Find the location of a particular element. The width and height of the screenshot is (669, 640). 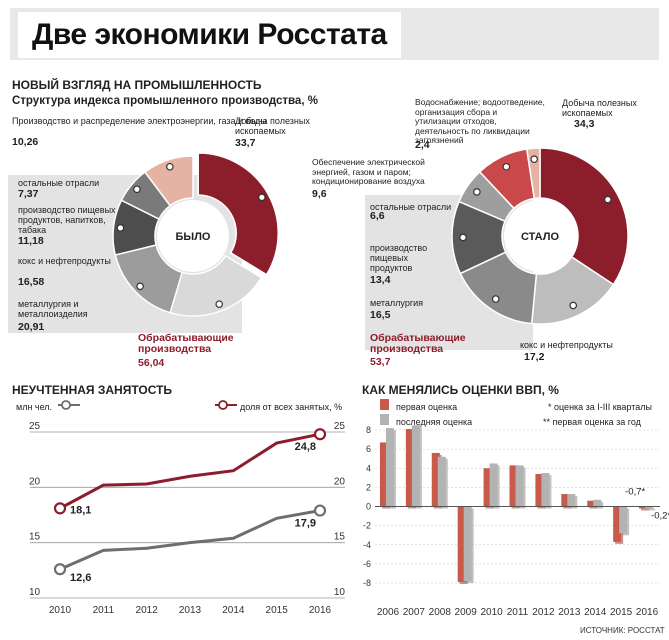

before-value-coke: 16,58 is located at coordinates (31, 282).